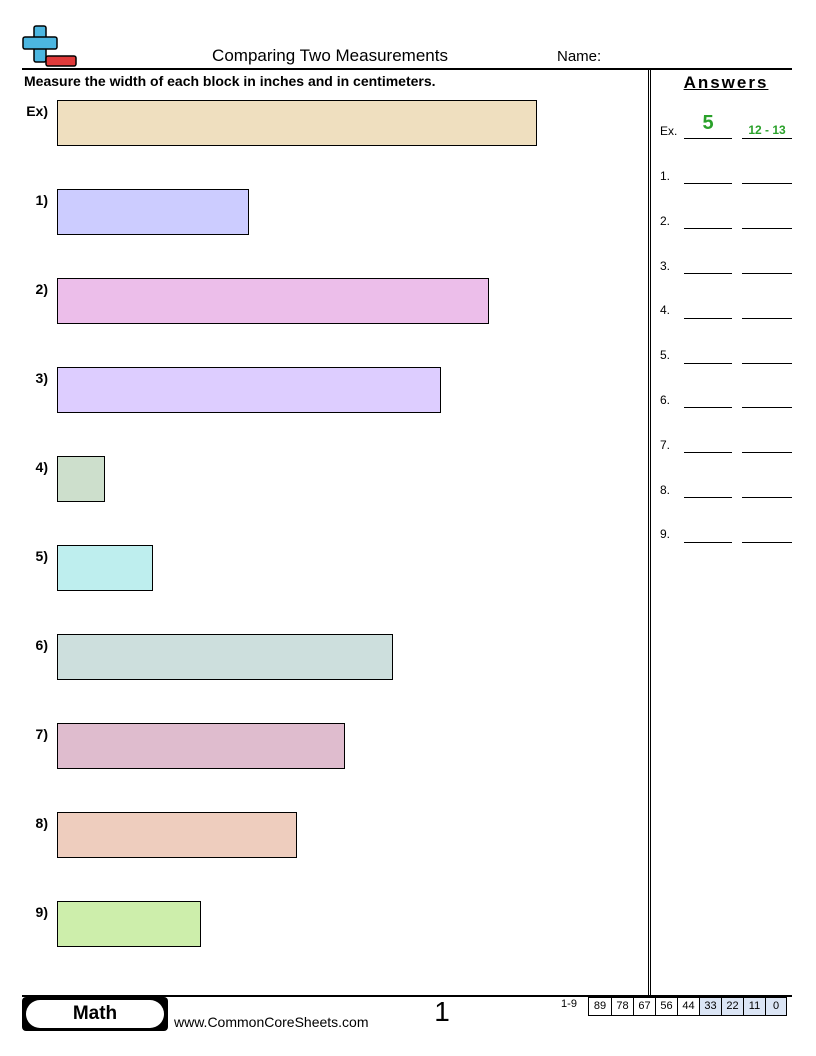 The height and width of the screenshot is (1056, 816). I want to click on answers-divider, so click(649, 532).